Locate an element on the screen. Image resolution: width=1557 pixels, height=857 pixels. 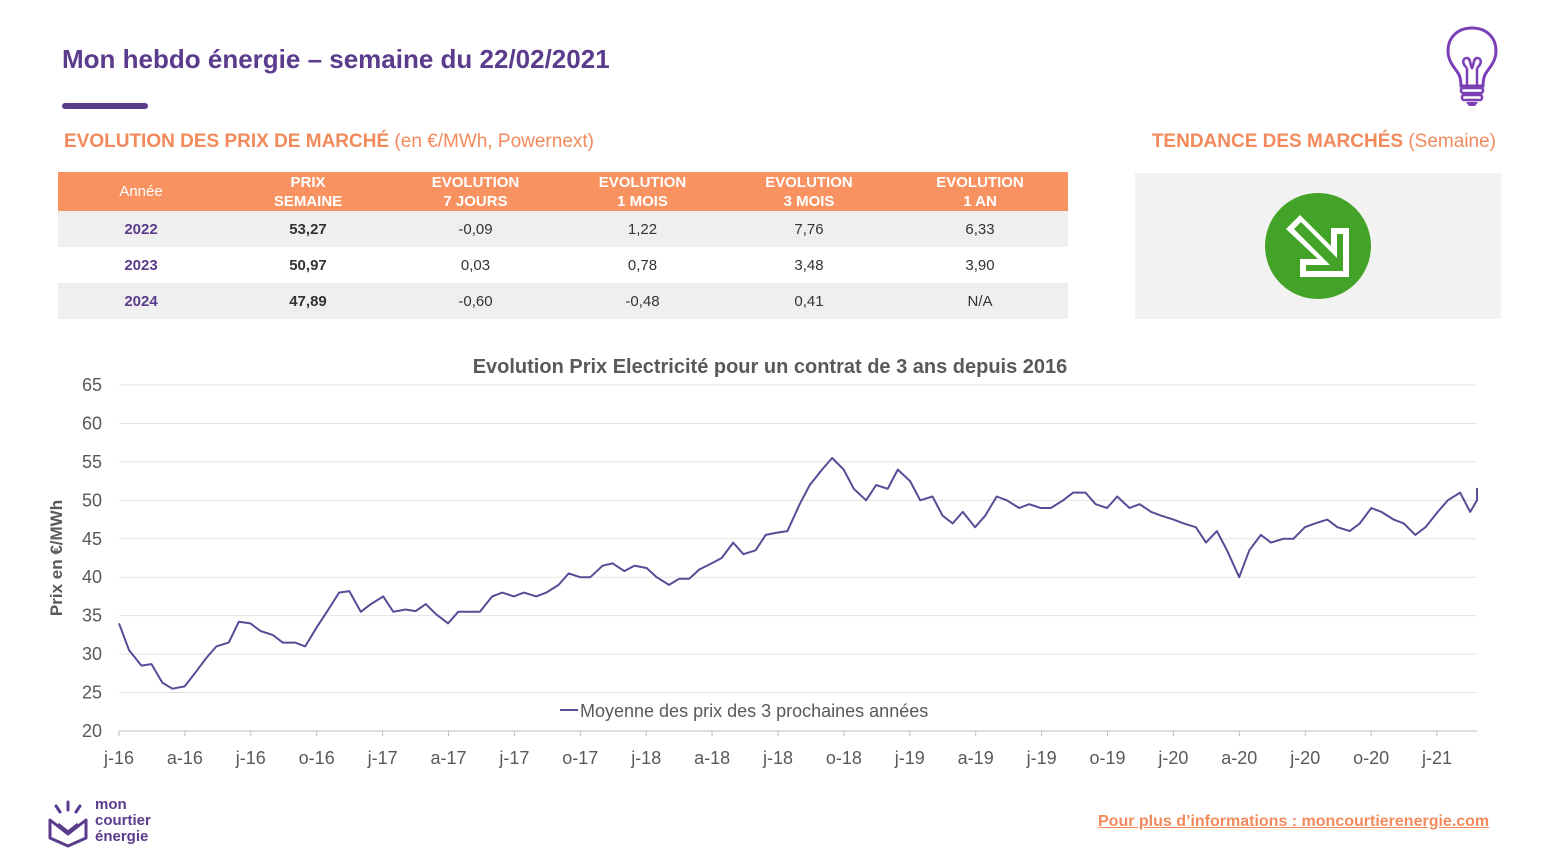
arrow-down-right-icon is located at coordinates (1318, 246).